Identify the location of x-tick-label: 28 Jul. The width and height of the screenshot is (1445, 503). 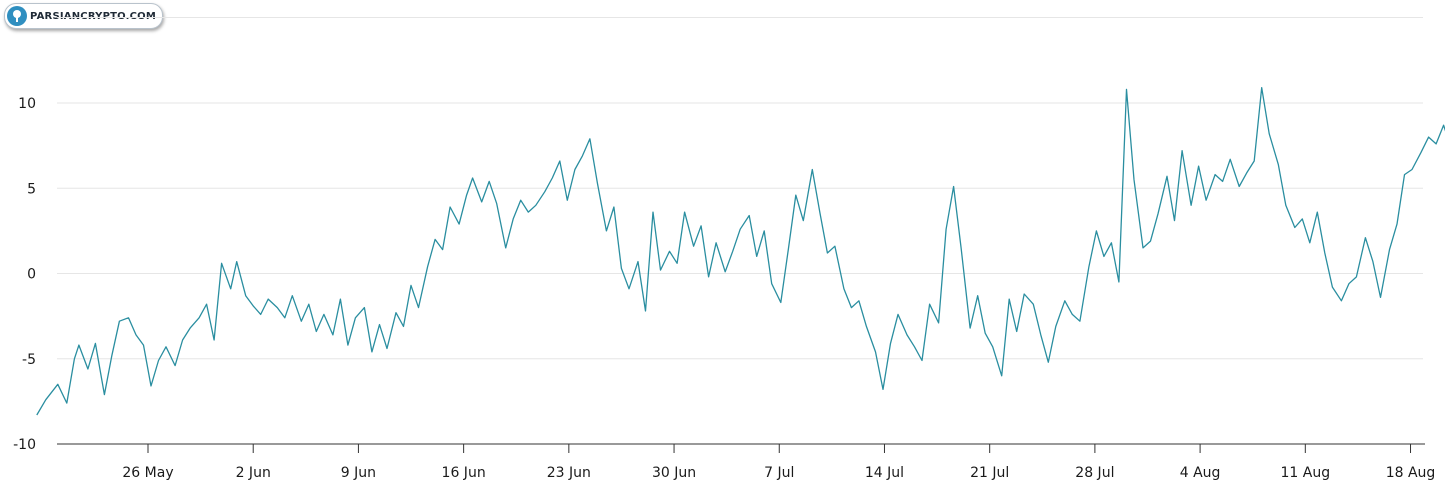
(1094, 473).